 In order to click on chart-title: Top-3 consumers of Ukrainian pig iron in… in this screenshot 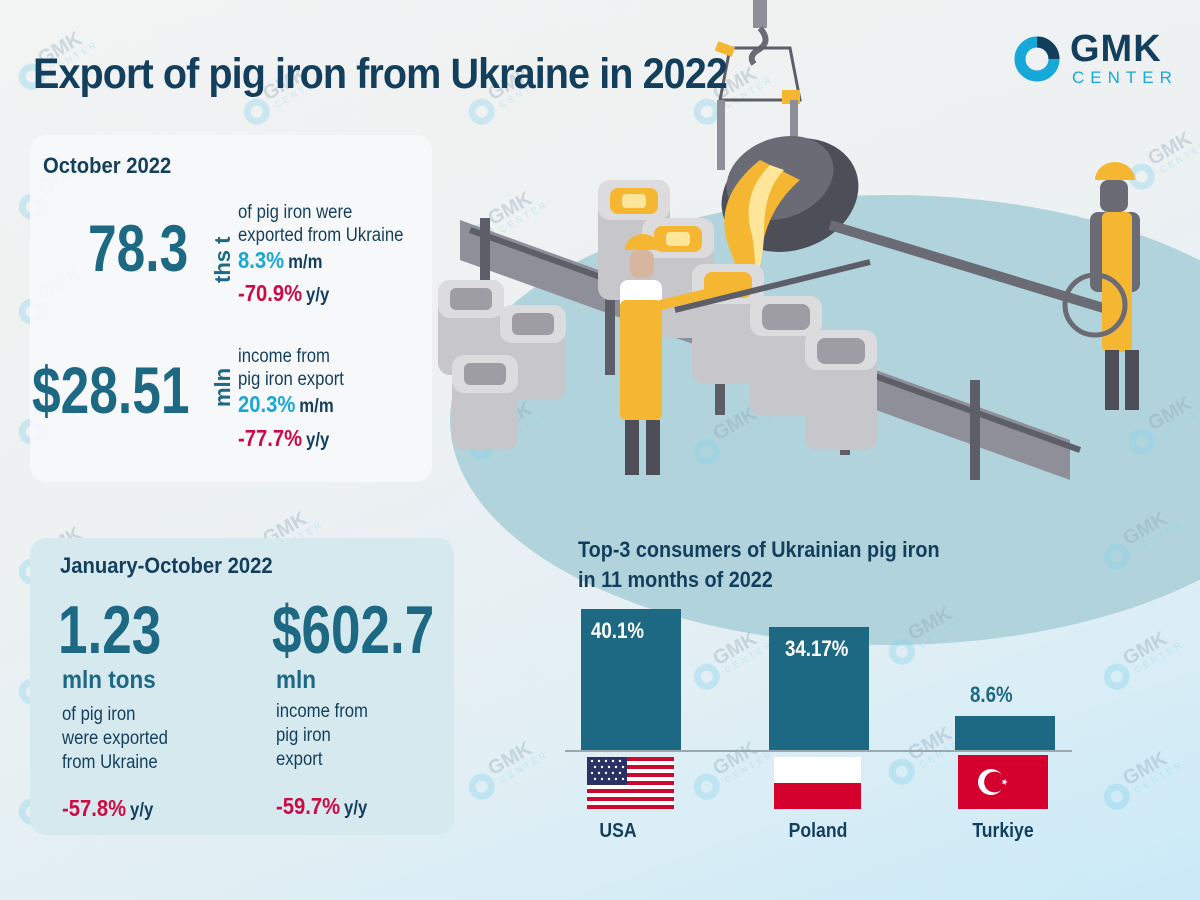, I will do `click(759, 565)`.